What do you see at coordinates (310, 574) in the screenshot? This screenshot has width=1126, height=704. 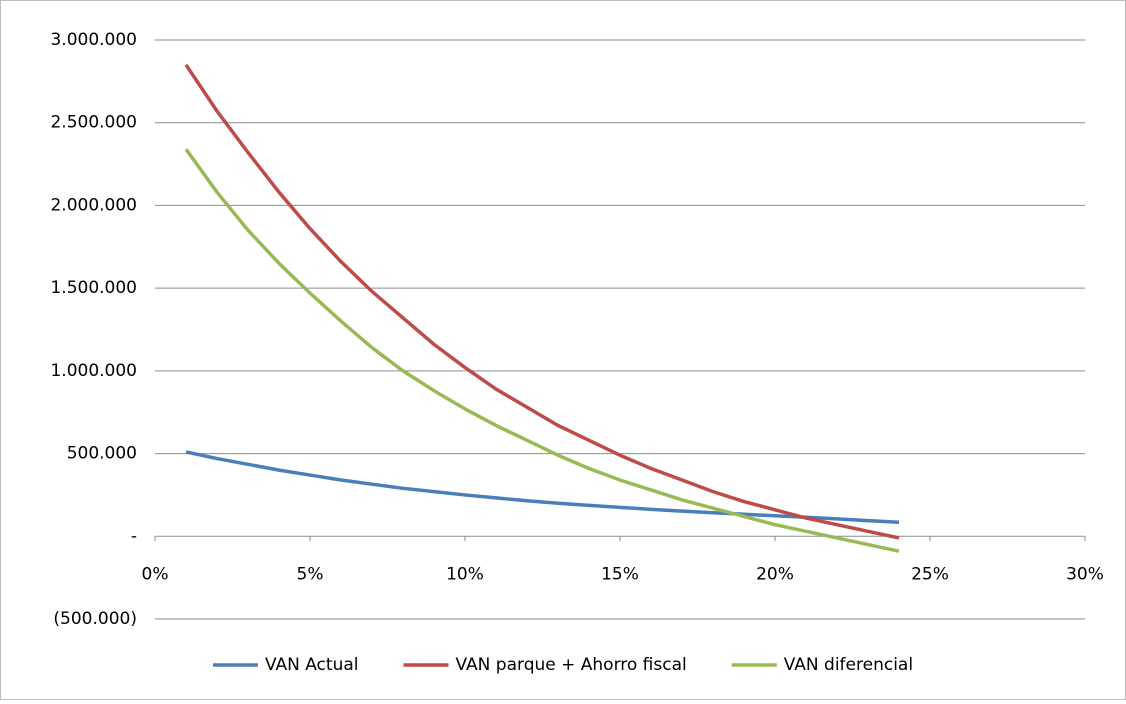 I see `x-tick-label: 5%` at bounding box center [310, 574].